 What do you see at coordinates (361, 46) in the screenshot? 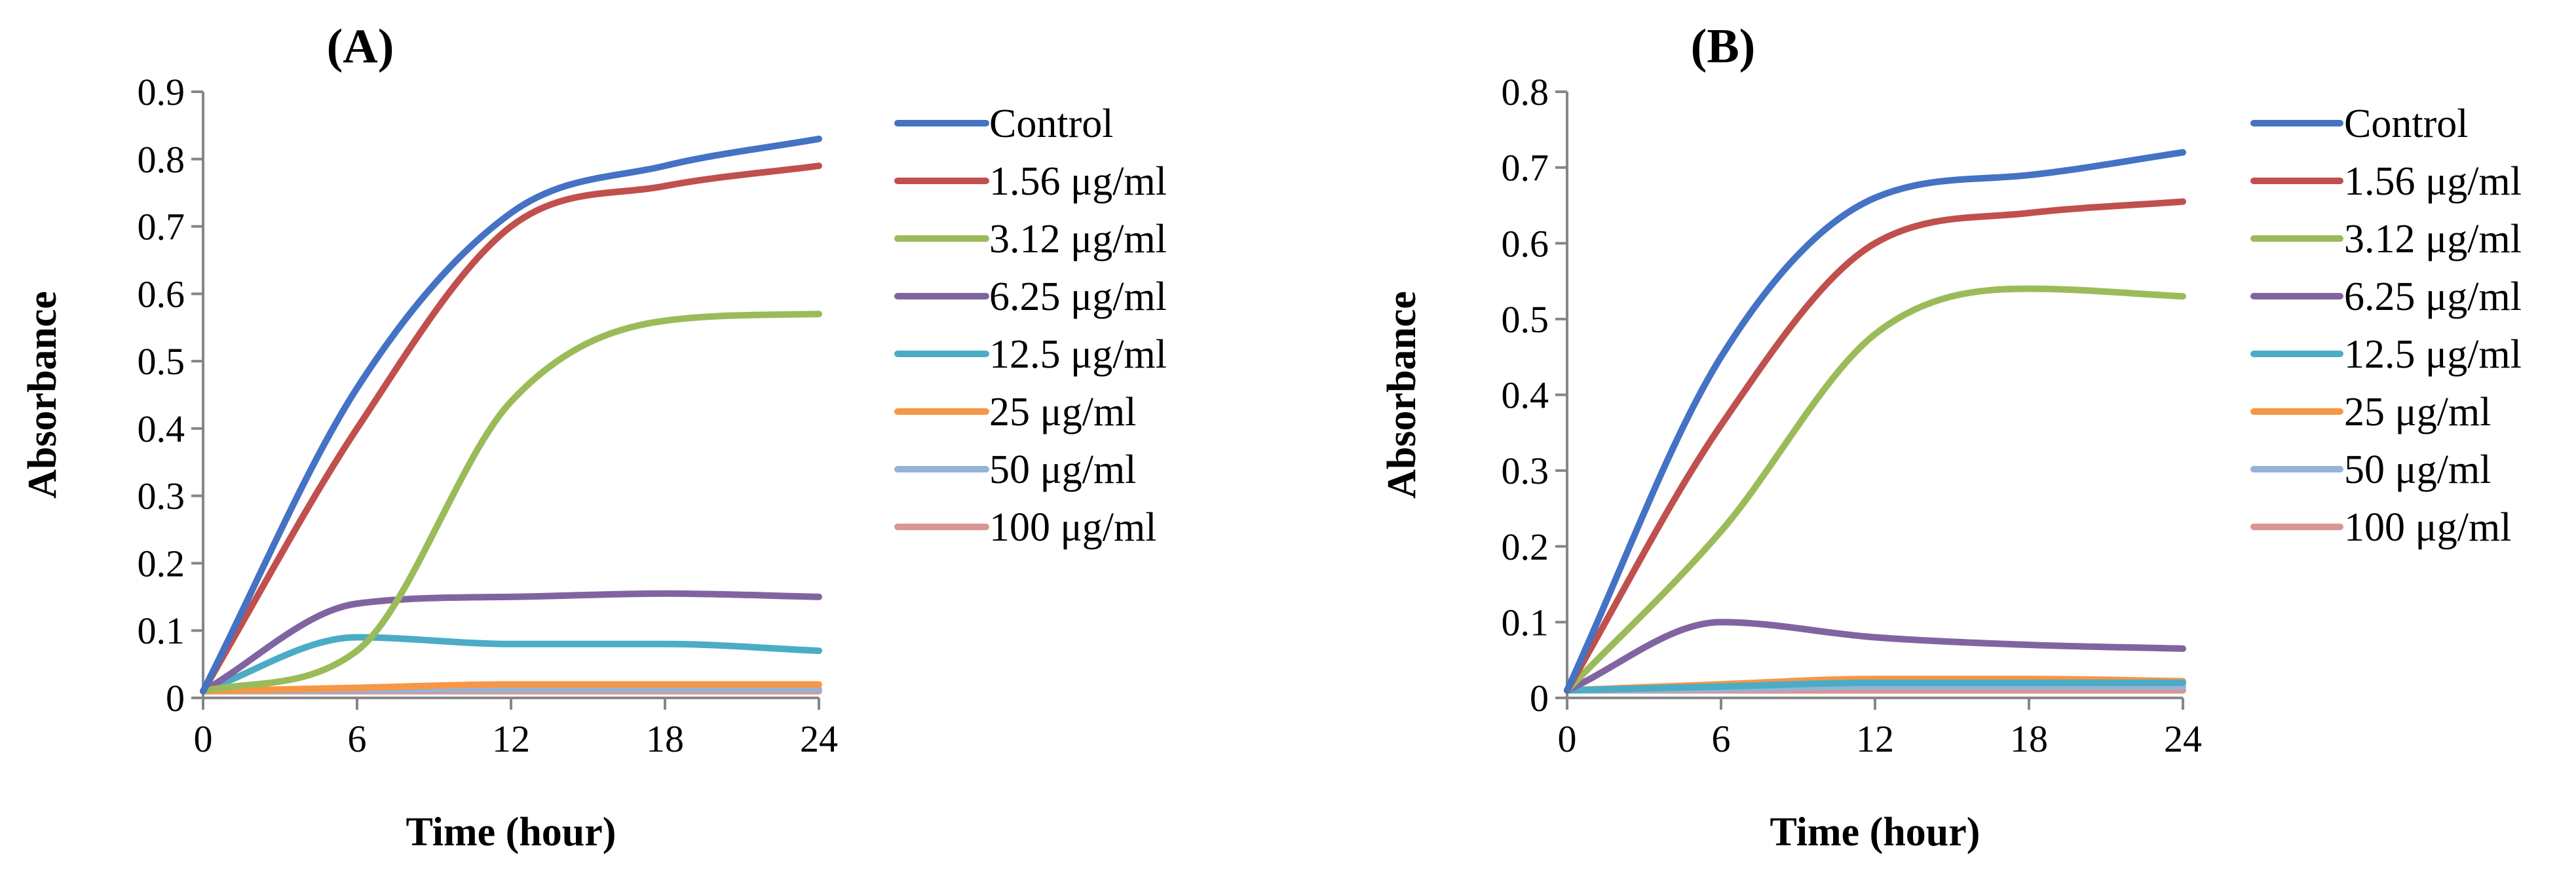
I see `panel-label: (A)` at bounding box center [361, 46].